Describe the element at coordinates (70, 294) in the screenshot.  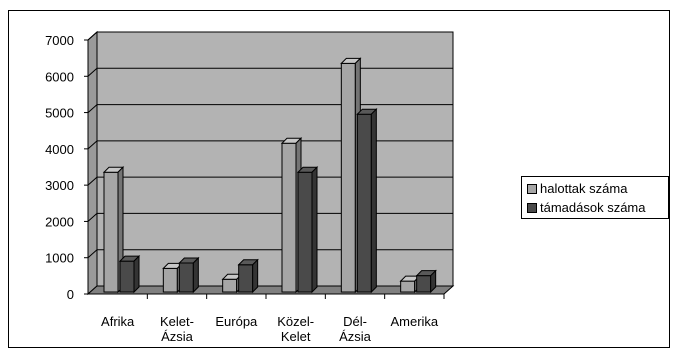
I see `y-tick-label-0: 0` at that location.